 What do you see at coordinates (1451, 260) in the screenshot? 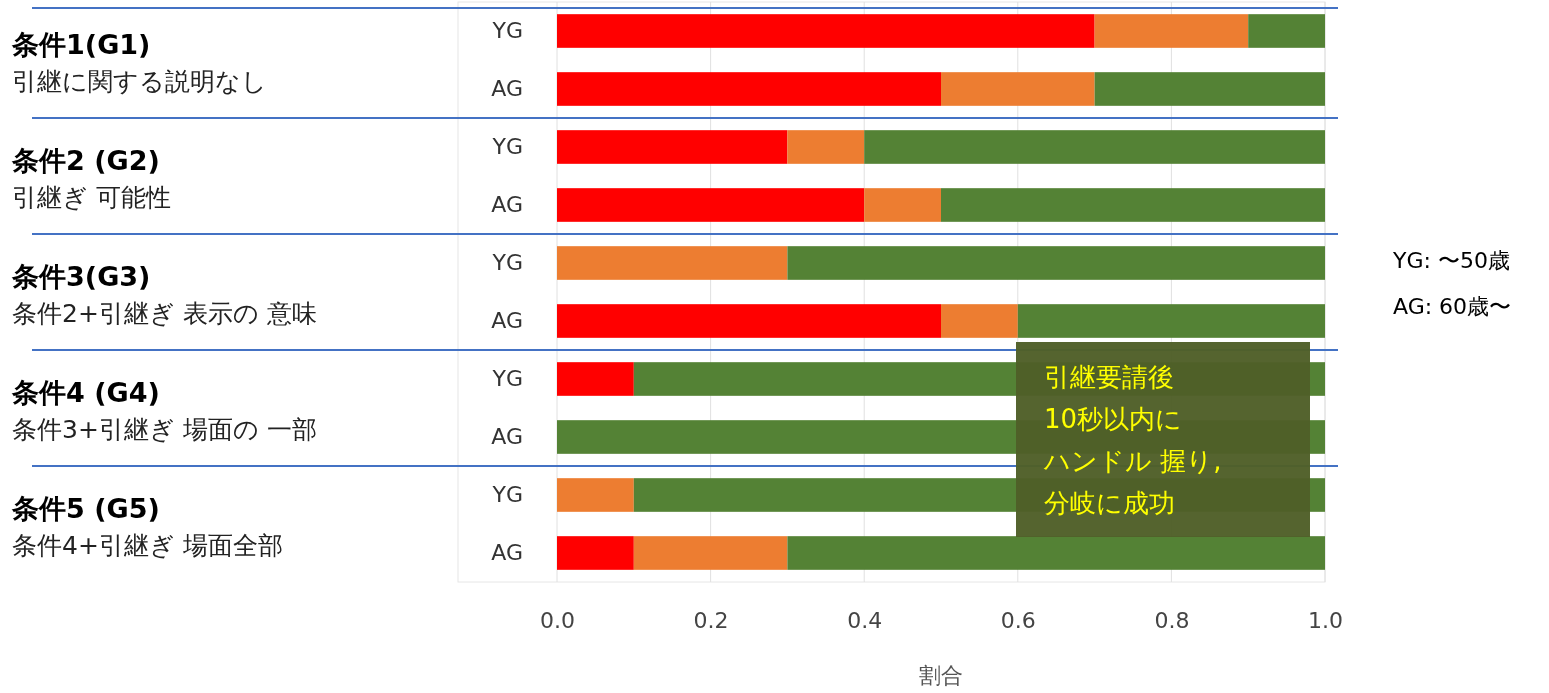
I see `text: YG: 〜50歳` at bounding box center [1451, 260].